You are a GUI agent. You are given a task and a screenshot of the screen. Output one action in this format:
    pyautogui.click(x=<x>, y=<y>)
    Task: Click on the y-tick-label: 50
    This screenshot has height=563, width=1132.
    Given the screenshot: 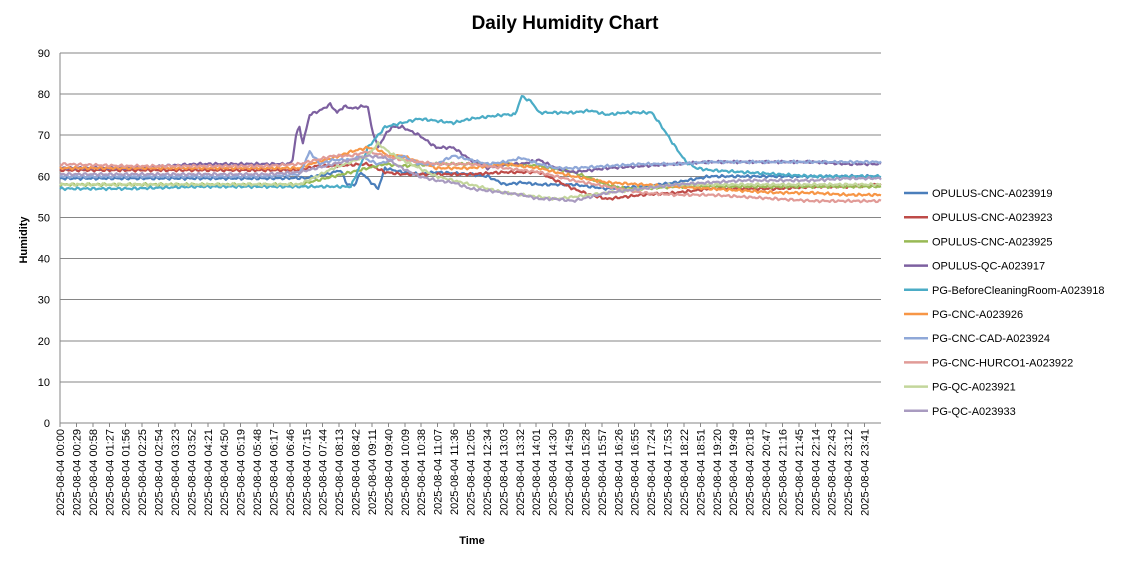 What is the action you would take?
    pyautogui.click(x=44, y=218)
    